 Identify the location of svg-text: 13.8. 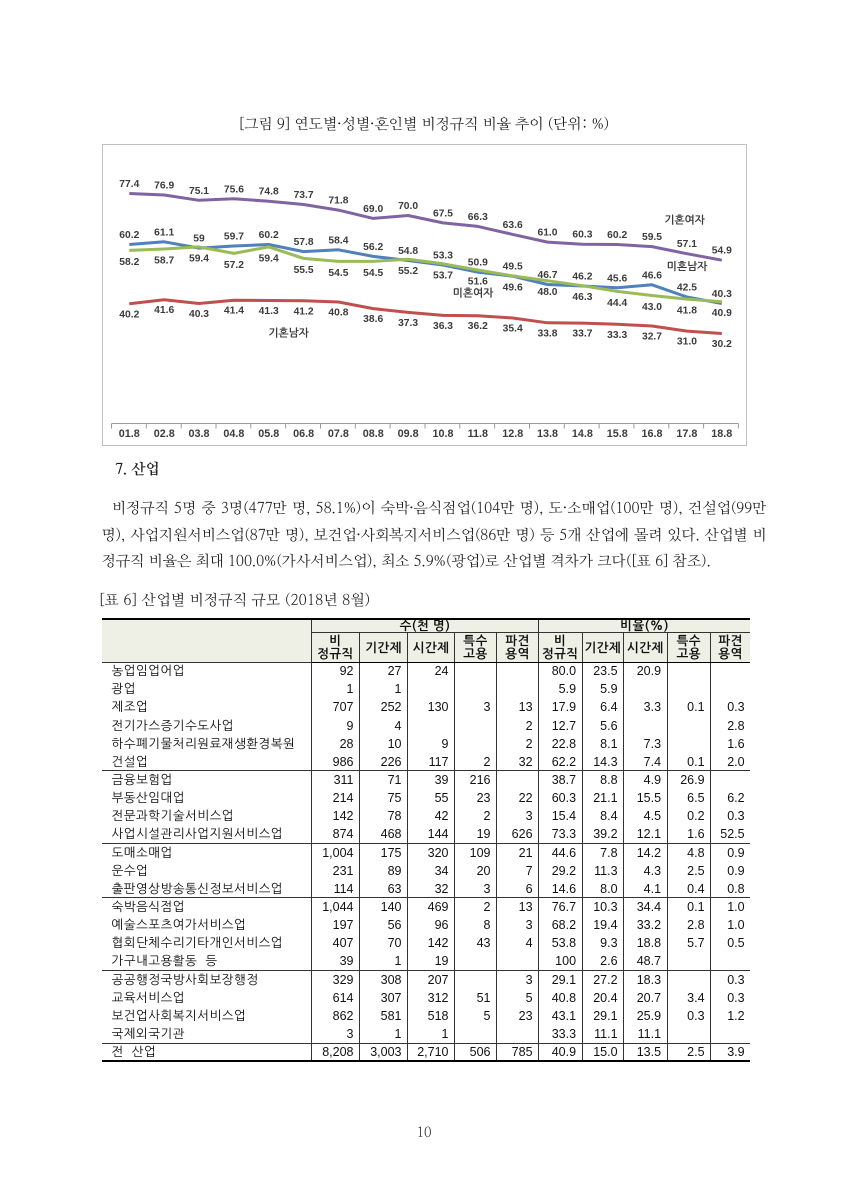
(546, 434).